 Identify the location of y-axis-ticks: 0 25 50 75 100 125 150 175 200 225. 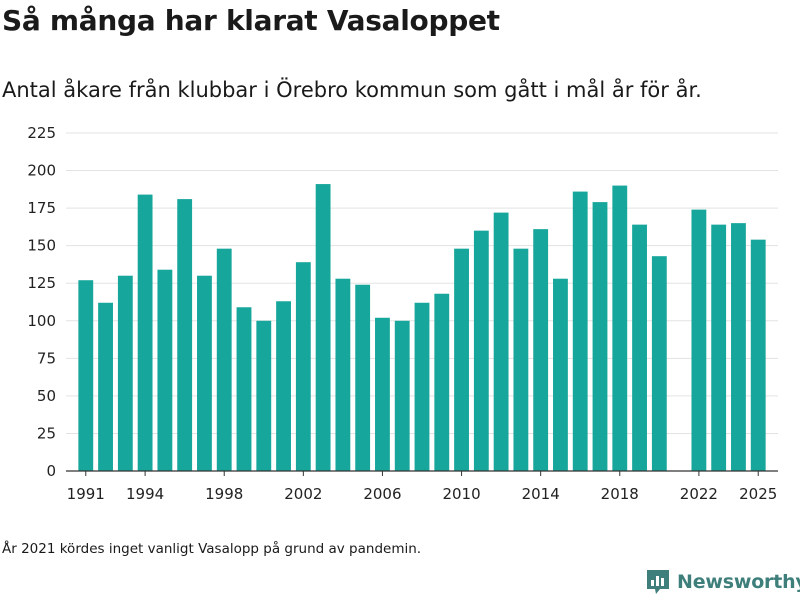
(41, 302).